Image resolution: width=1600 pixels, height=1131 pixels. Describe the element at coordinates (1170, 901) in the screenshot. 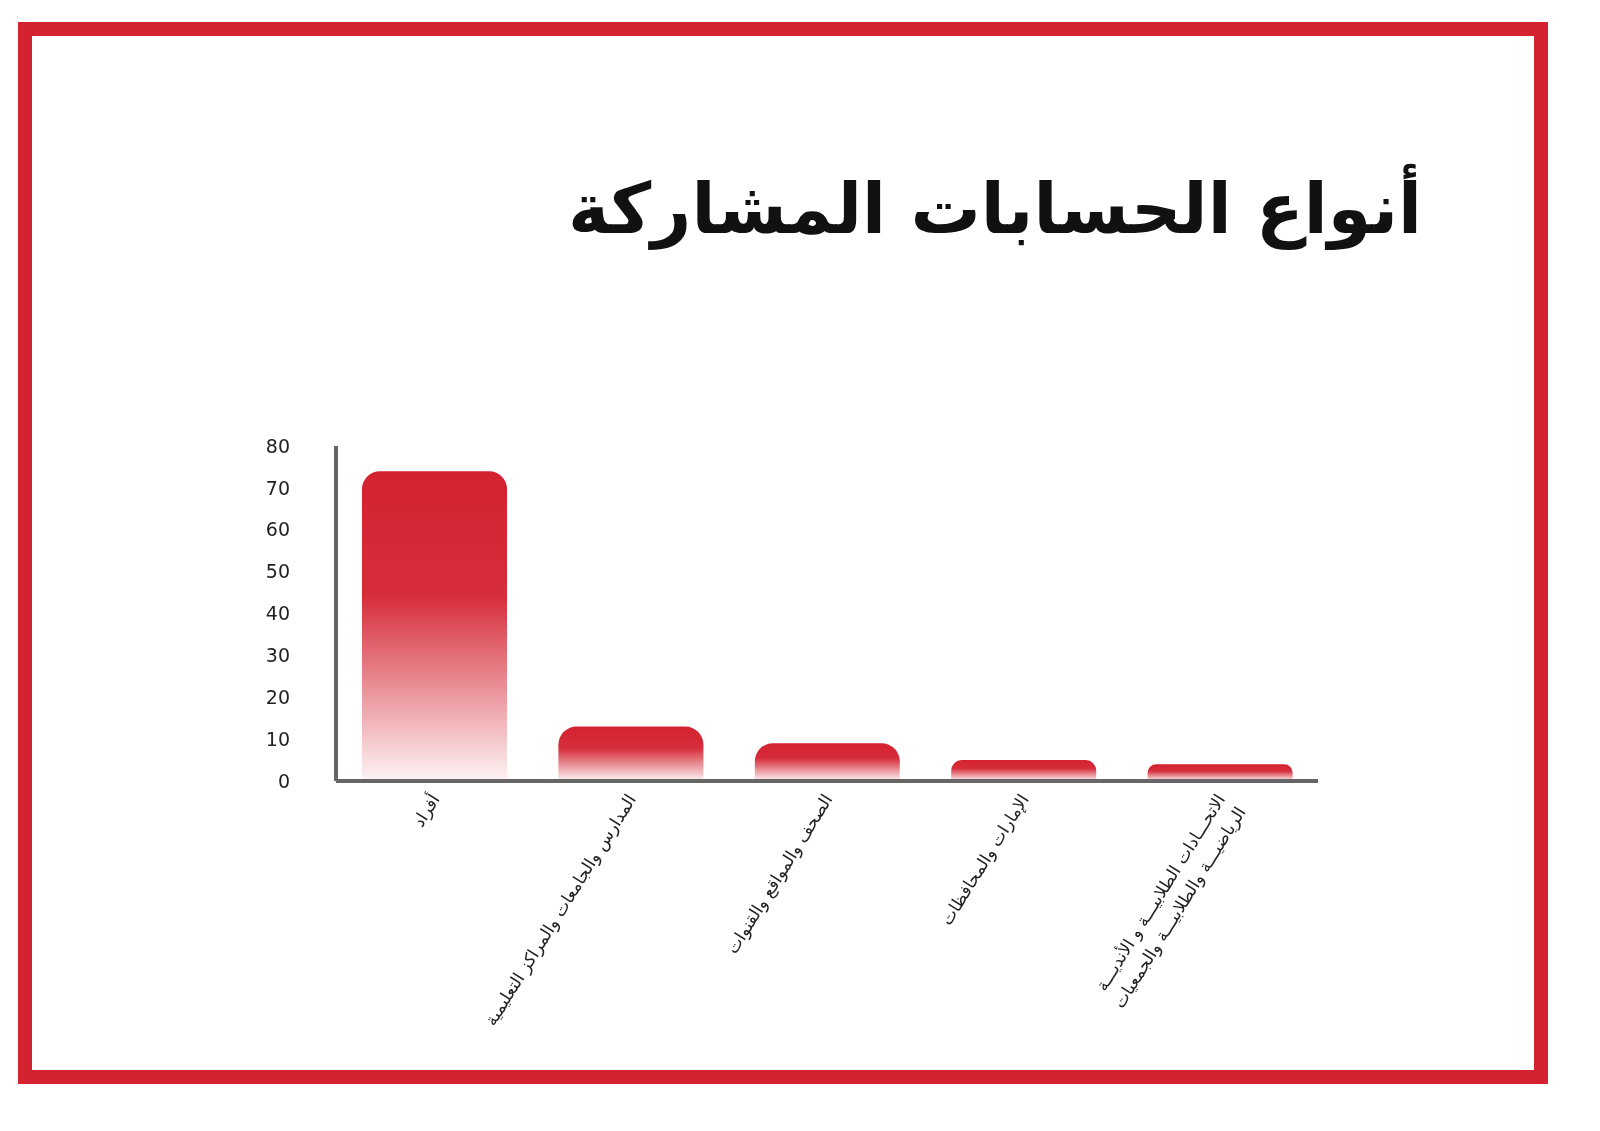

I see `x-tick-label: الاتحـــادات الطلابيـــة و الأنديـــة الرياضيـــة والطلابيـــة والجمعيات` at that location.